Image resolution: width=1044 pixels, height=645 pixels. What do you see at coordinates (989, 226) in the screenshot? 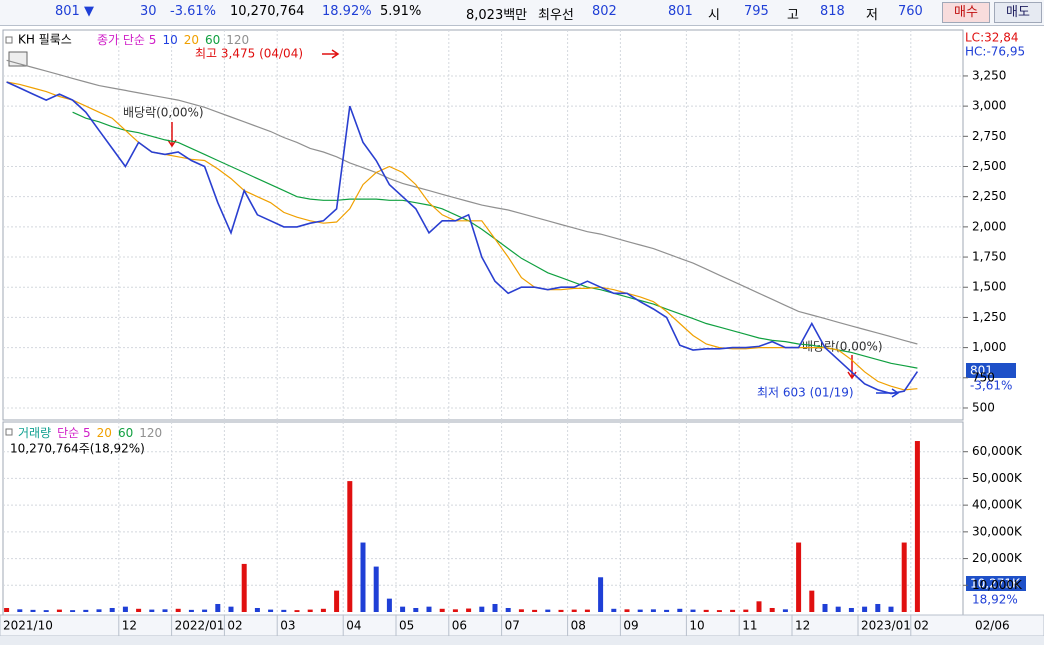
I see `y-tick-label: 2,000` at bounding box center [989, 226].